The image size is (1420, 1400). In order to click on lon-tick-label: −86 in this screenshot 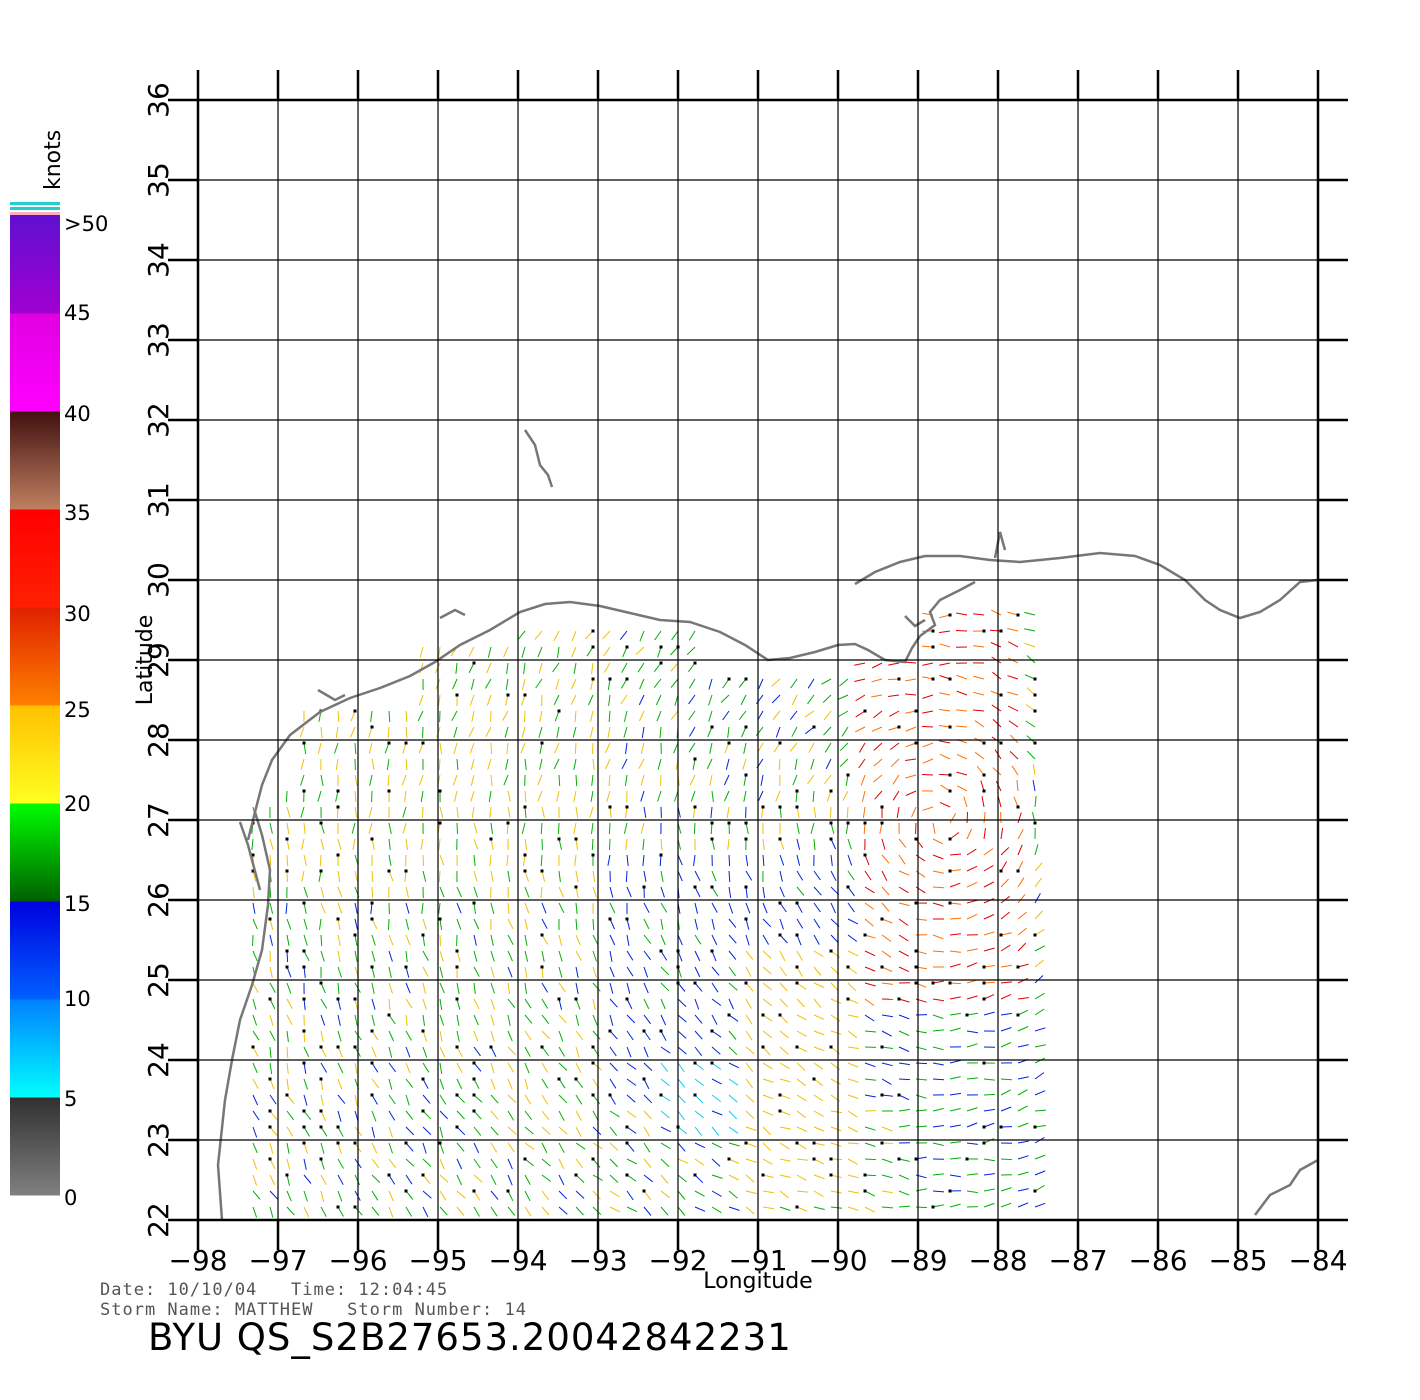, I will do `click(1157, 1260)`.